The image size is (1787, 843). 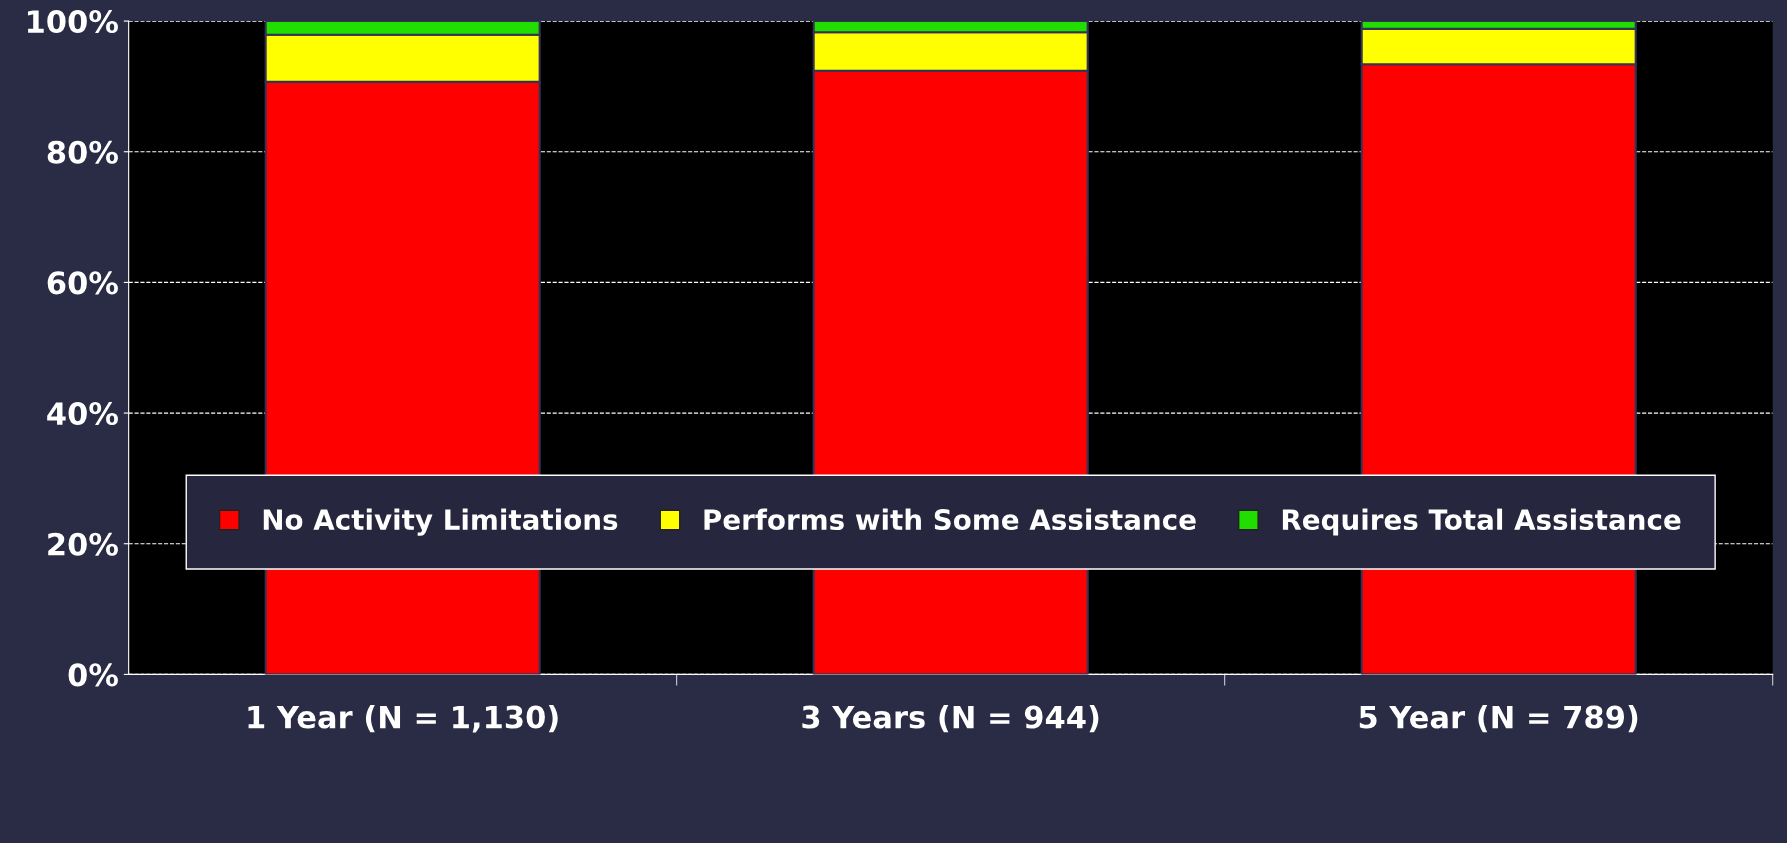 What do you see at coordinates (82, 283) in the screenshot?
I see `y-tick-label: 60%` at bounding box center [82, 283].